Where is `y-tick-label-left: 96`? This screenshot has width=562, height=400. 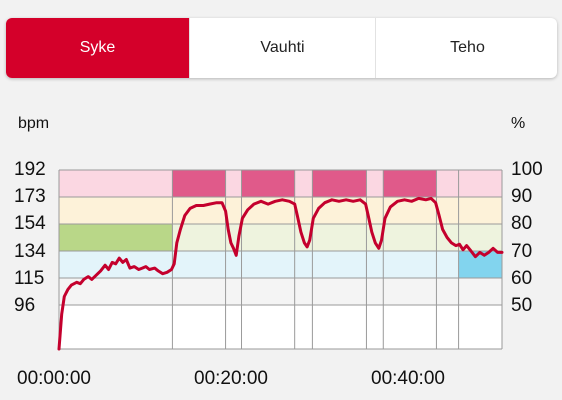 y-tick-label-left: 96 is located at coordinates (25, 305).